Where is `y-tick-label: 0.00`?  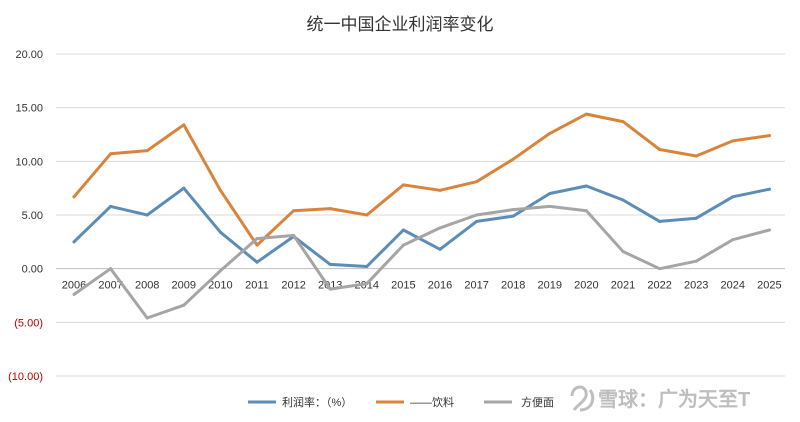
y-tick-label: 0.00 is located at coordinates (32, 270).